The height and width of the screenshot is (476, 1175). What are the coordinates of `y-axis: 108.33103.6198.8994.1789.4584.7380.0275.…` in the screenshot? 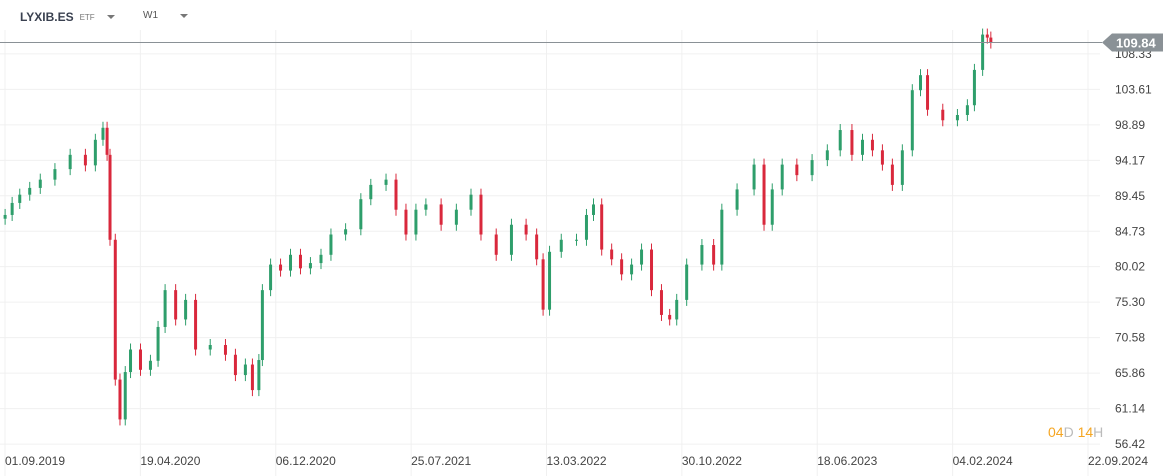 It's located at (1133, 249).